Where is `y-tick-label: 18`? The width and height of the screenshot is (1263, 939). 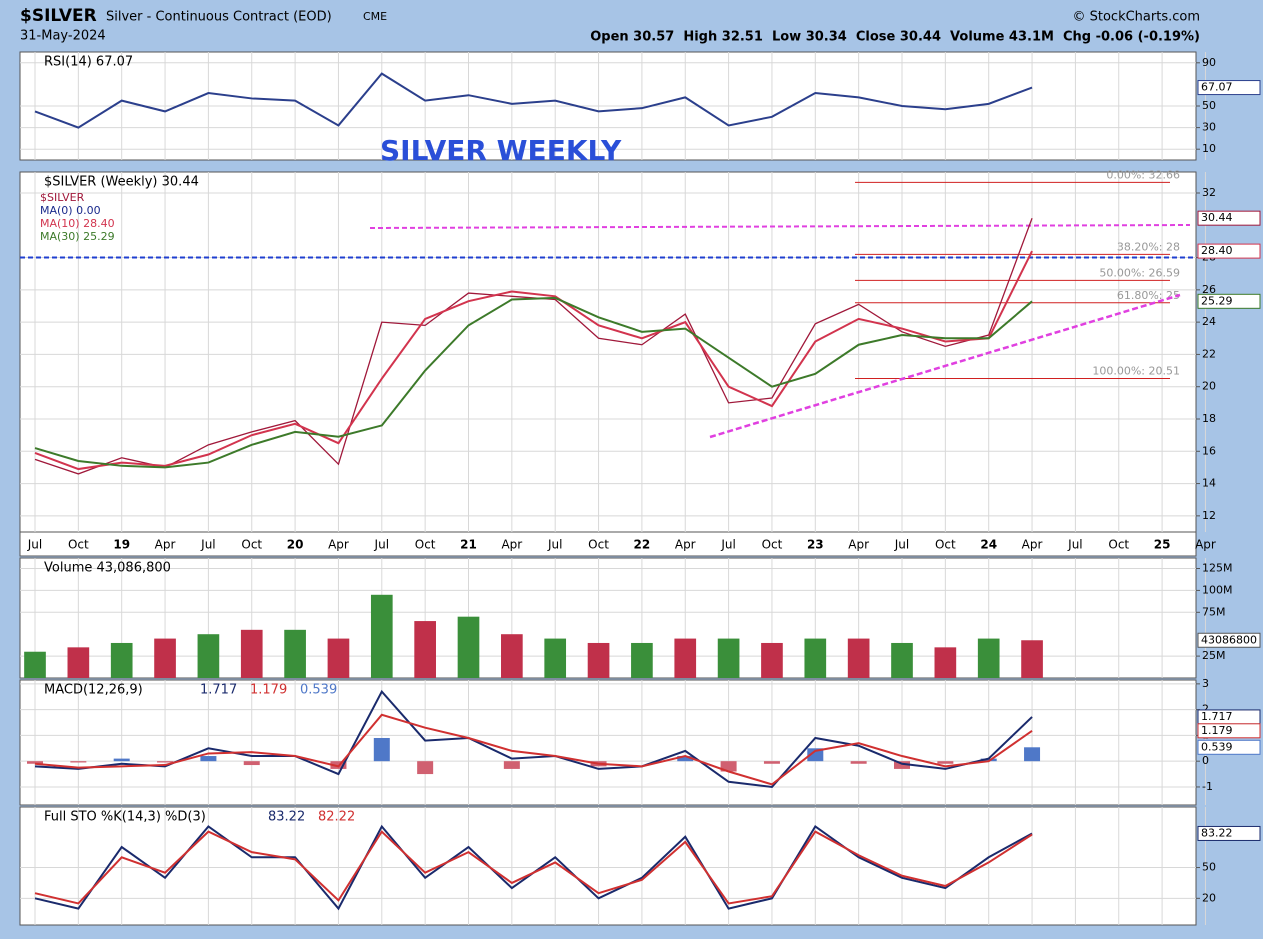
y-tick-label: 18 is located at coordinates (1209, 418).